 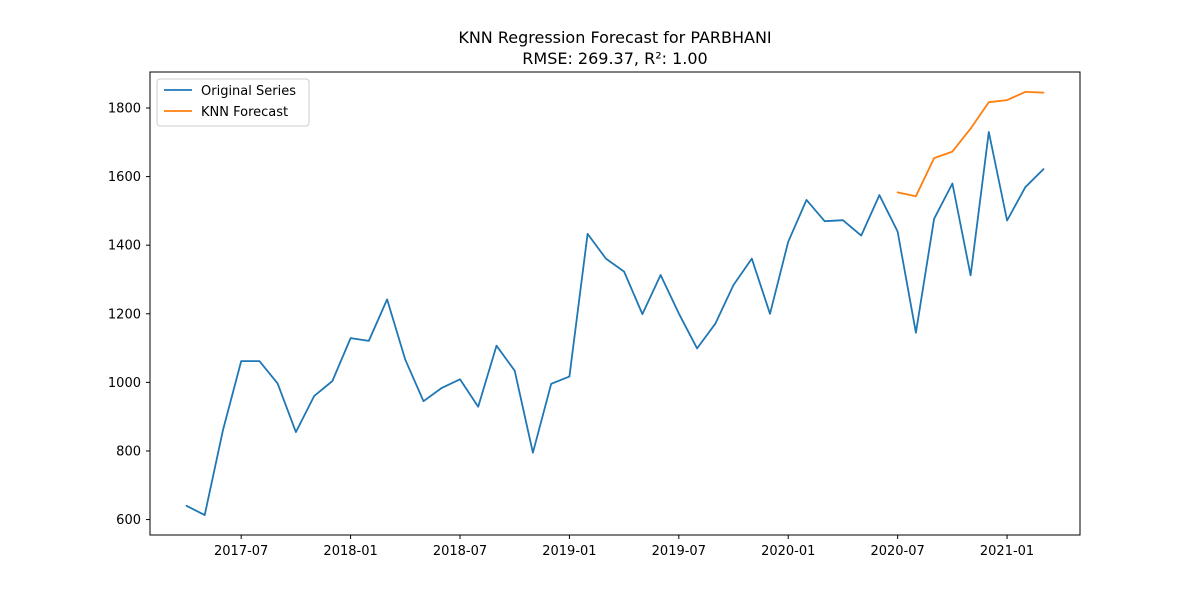 I want to click on legend-box, so click(x=233, y=102).